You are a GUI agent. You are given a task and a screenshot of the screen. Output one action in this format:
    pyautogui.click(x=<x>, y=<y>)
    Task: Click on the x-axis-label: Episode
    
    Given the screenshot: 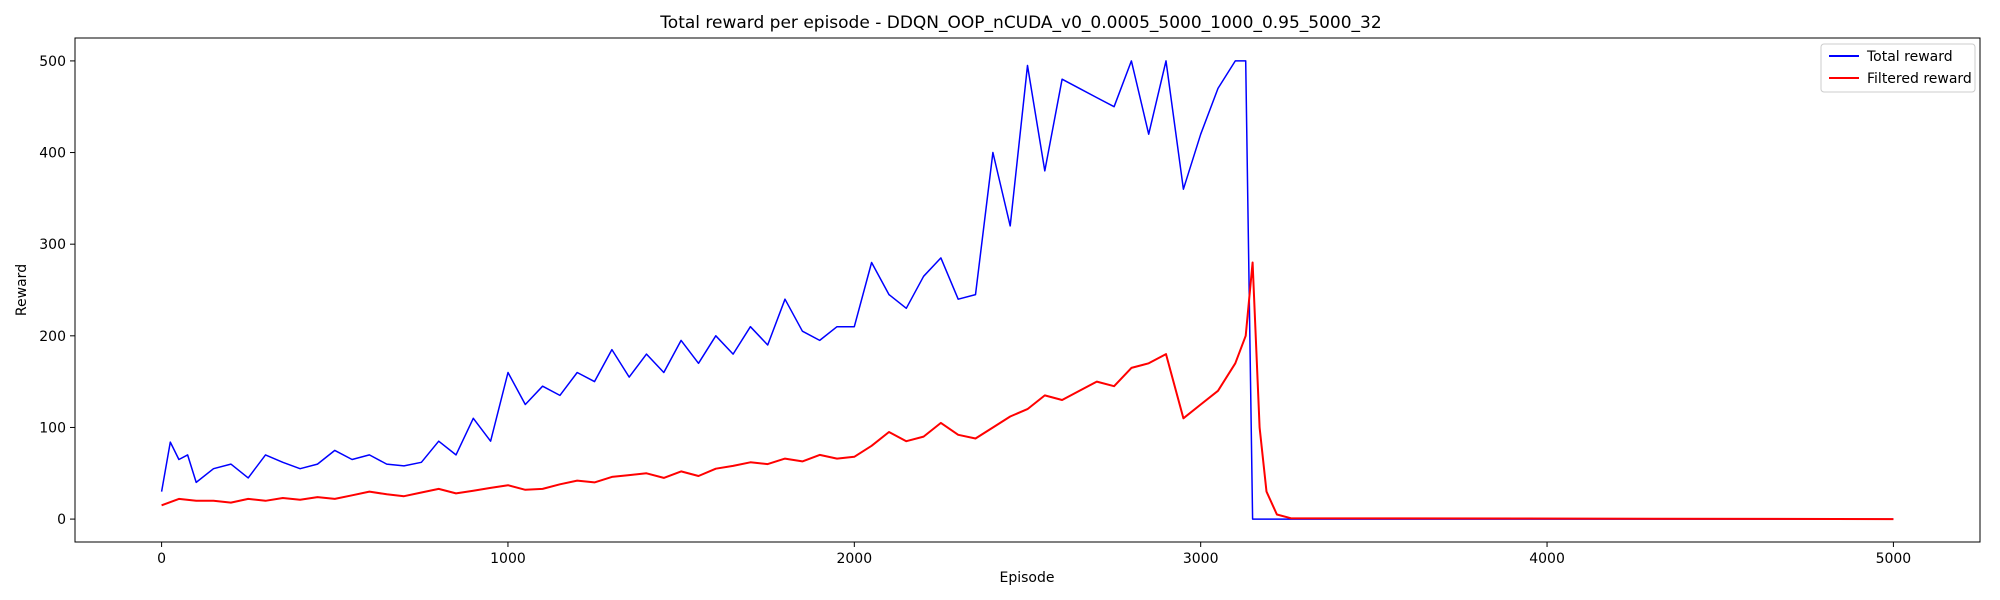 What is the action you would take?
    pyautogui.click(x=1027, y=578)
    